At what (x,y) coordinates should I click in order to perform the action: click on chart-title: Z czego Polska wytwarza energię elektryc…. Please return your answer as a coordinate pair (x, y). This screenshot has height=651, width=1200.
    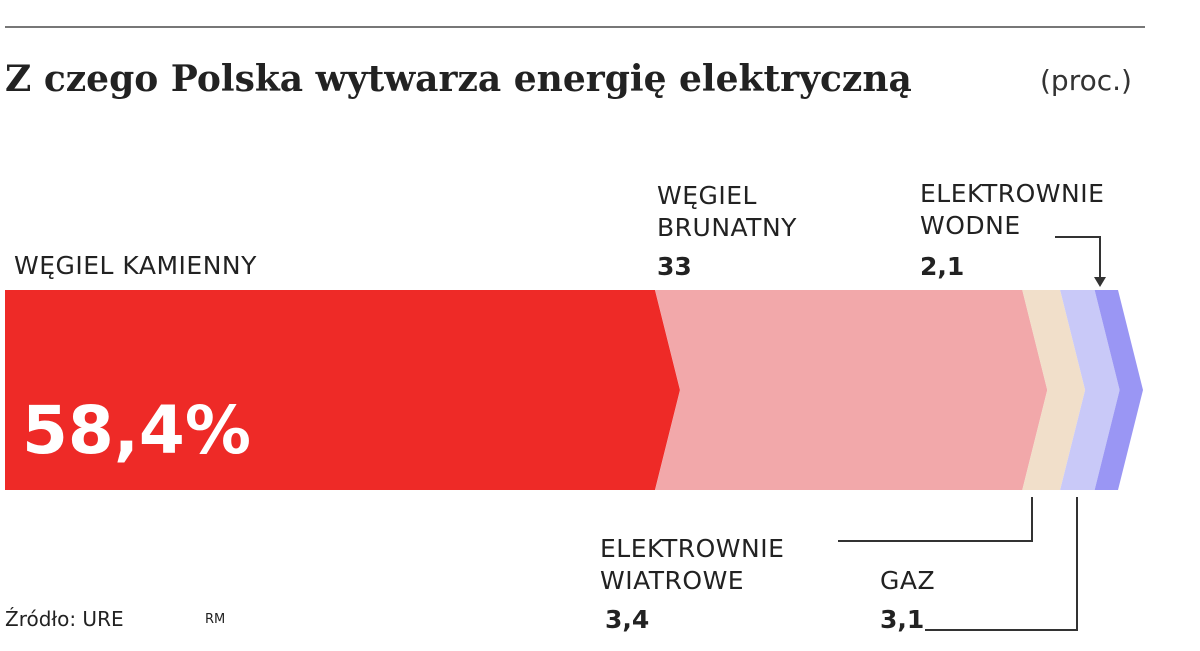
    Looking at the image, I should click on (458, 79).